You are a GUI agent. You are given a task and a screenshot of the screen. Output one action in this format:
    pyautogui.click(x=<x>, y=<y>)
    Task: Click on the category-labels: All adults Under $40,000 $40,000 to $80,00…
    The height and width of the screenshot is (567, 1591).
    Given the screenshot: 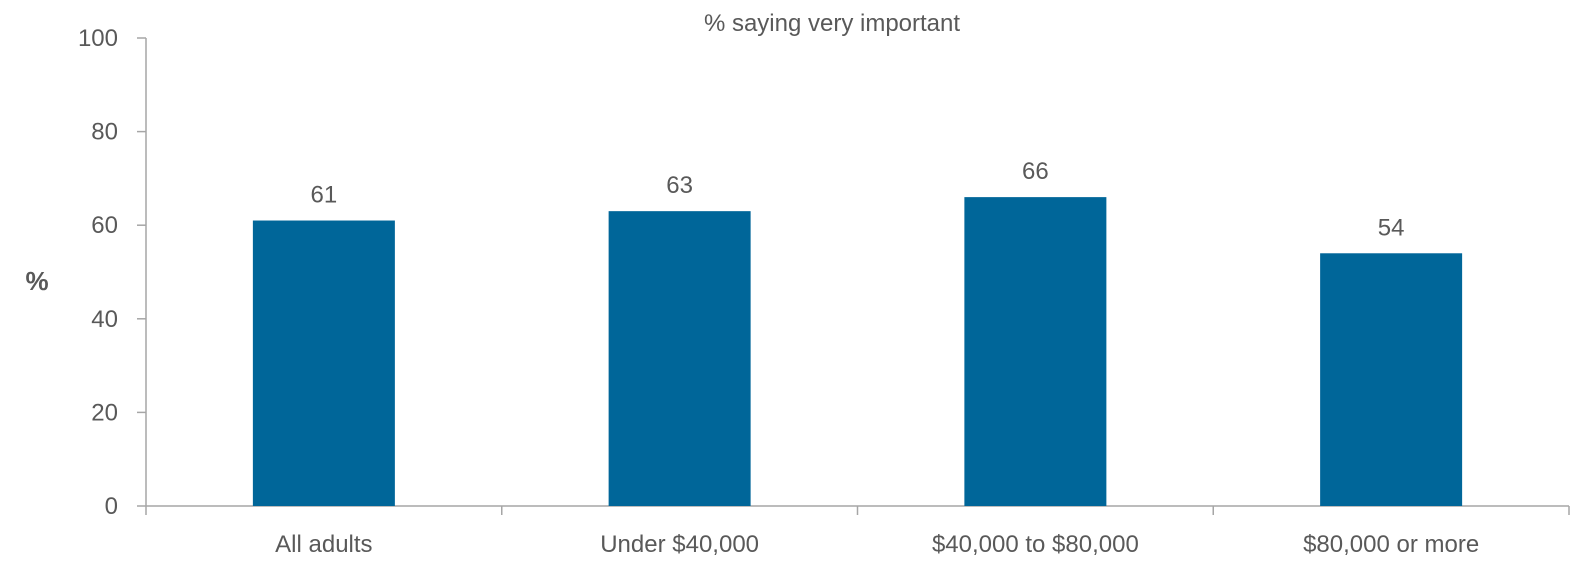 What is the action you would take?
    pyautogui.click(x=877, y=544)
    